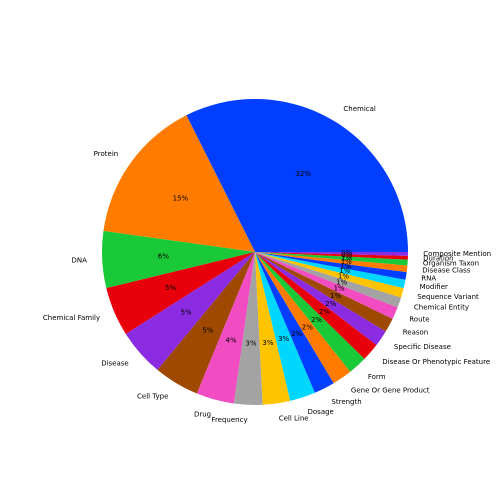  What do you see at coordinates (359, 109) in the screenshot?
I see `slice-label: Chemical` at bounding box center [359, 109].